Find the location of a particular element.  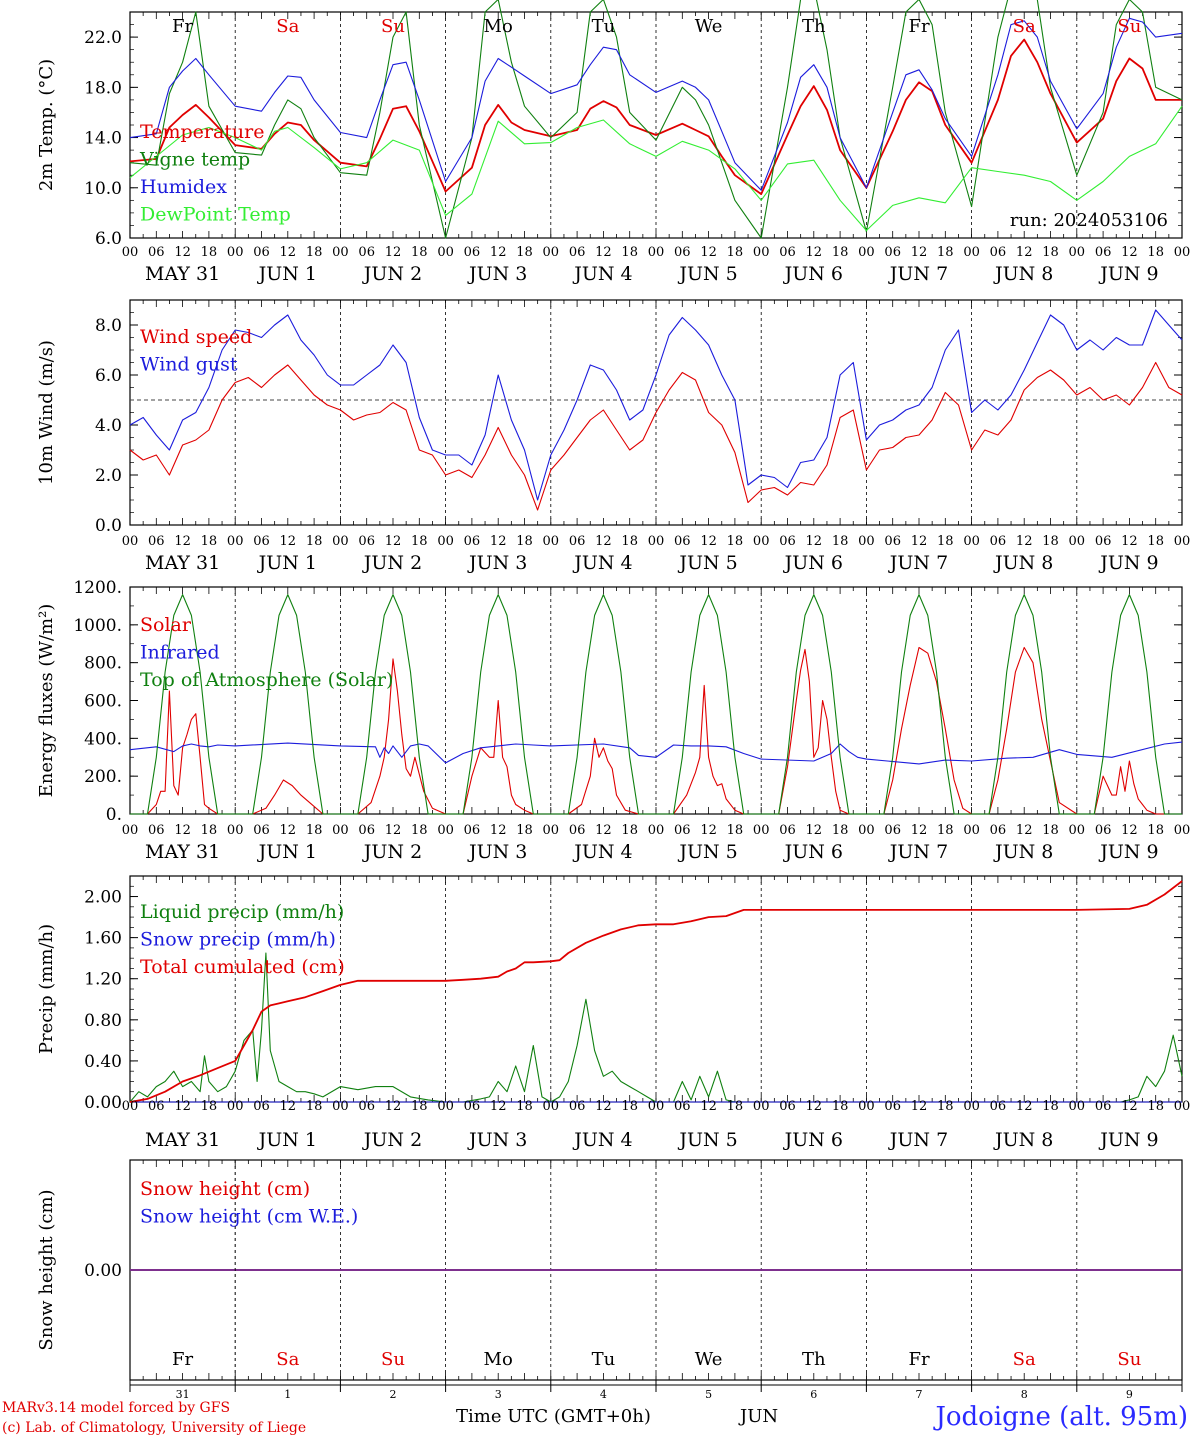

legend-humidex: Humidex is located at coordinates (183, 187).